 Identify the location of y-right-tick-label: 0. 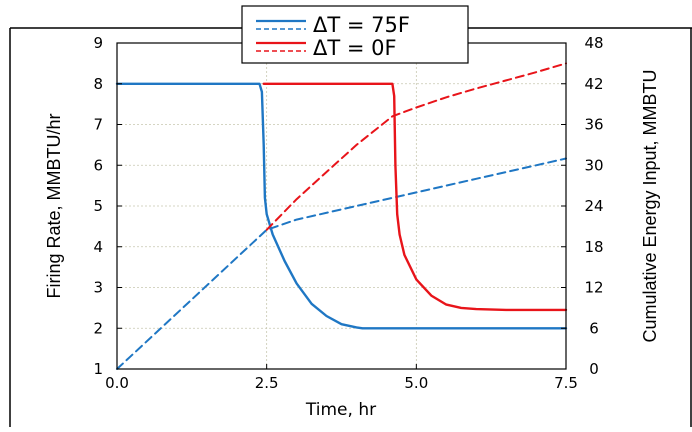
(594, 369).